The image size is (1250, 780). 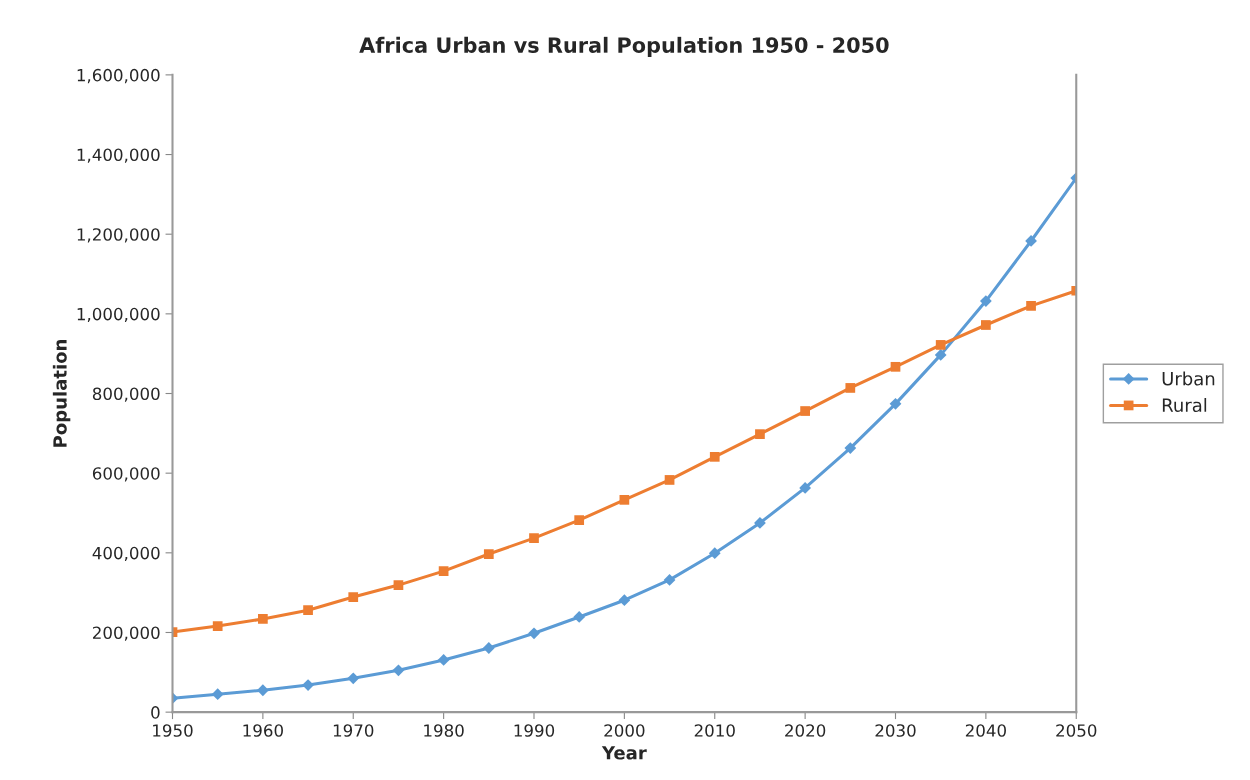 What do you see at coordinates (444, 730) in the screenshot?
I see `x-tick-label: 1980` at bounding box center [444, 730].